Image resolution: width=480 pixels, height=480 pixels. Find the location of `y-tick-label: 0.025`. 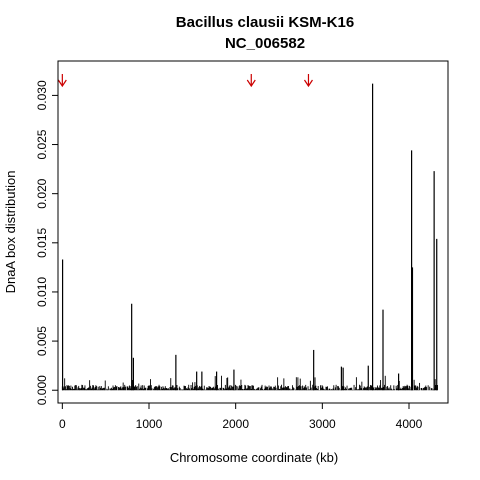

y-tick-label: 0.025 is located at coordinates (42, 144).